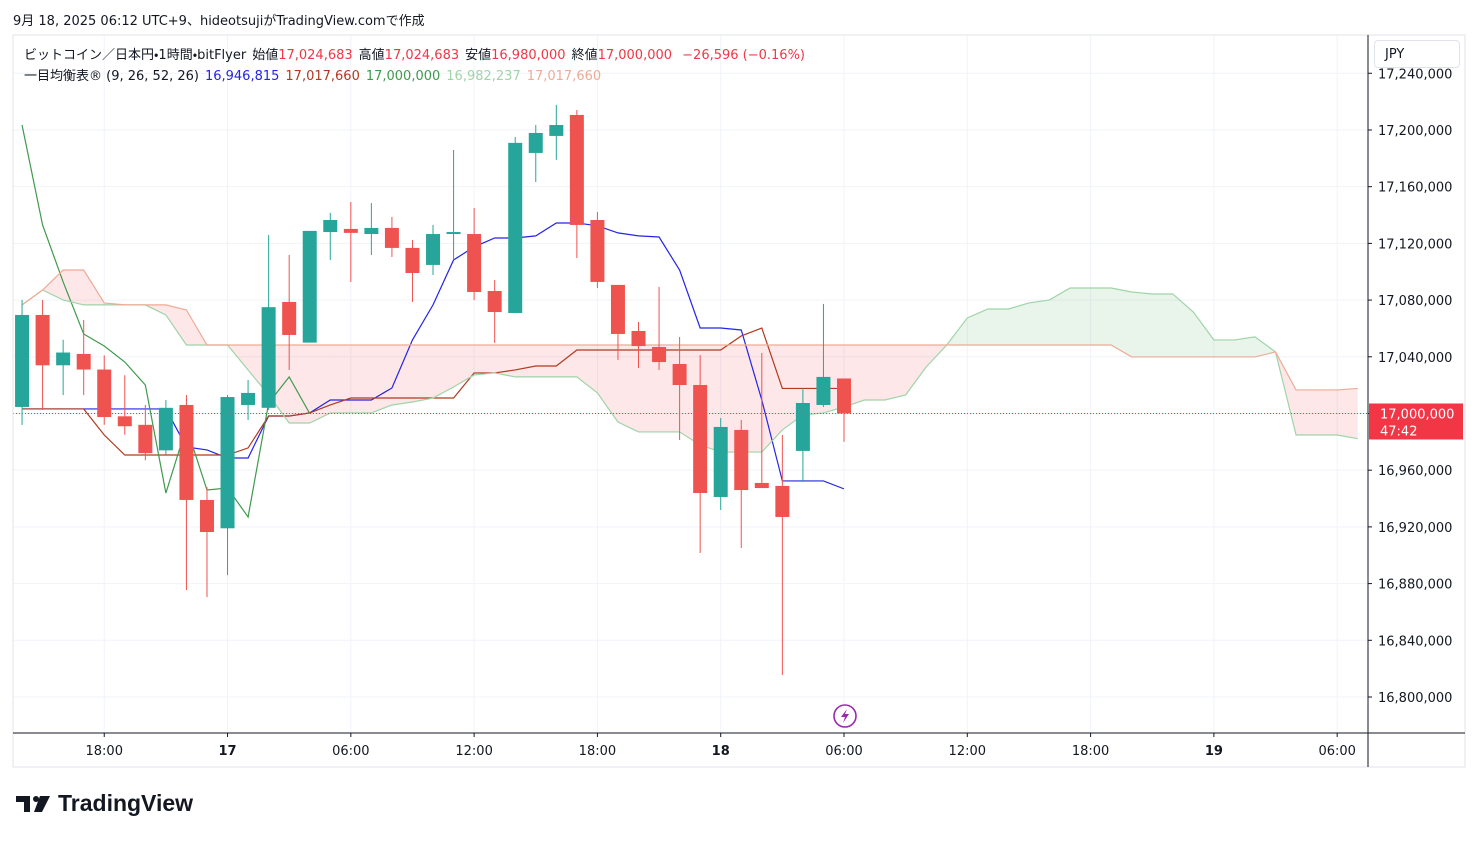  Describe the element at coordinates (1415, 131) in the screenshot. I see `y-tick-label: 17,200,000` at that location.